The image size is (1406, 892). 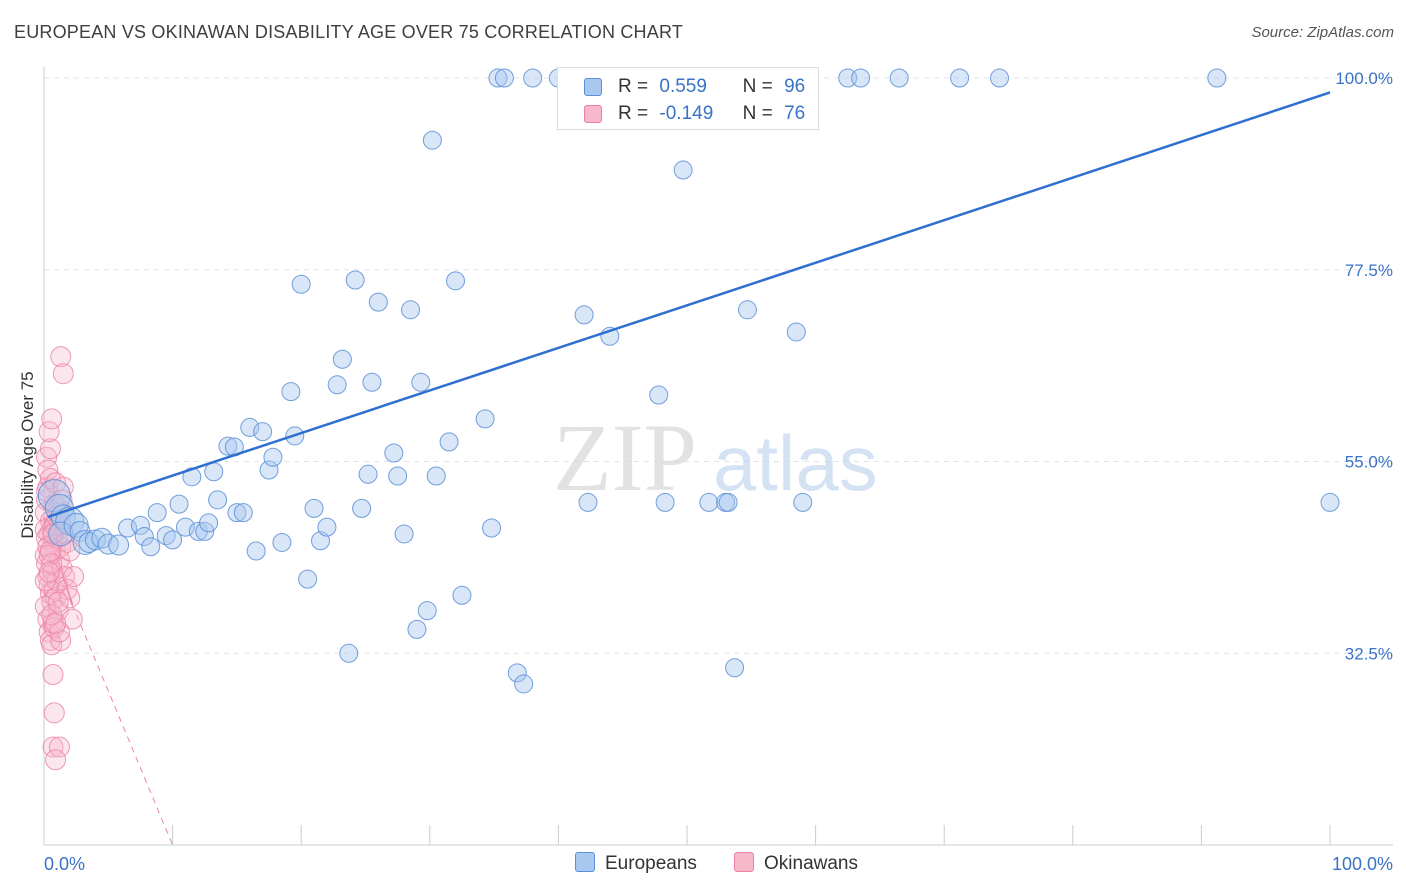 I want to click on legend-item-europeans: Europeans, so click(x=636, y=863).